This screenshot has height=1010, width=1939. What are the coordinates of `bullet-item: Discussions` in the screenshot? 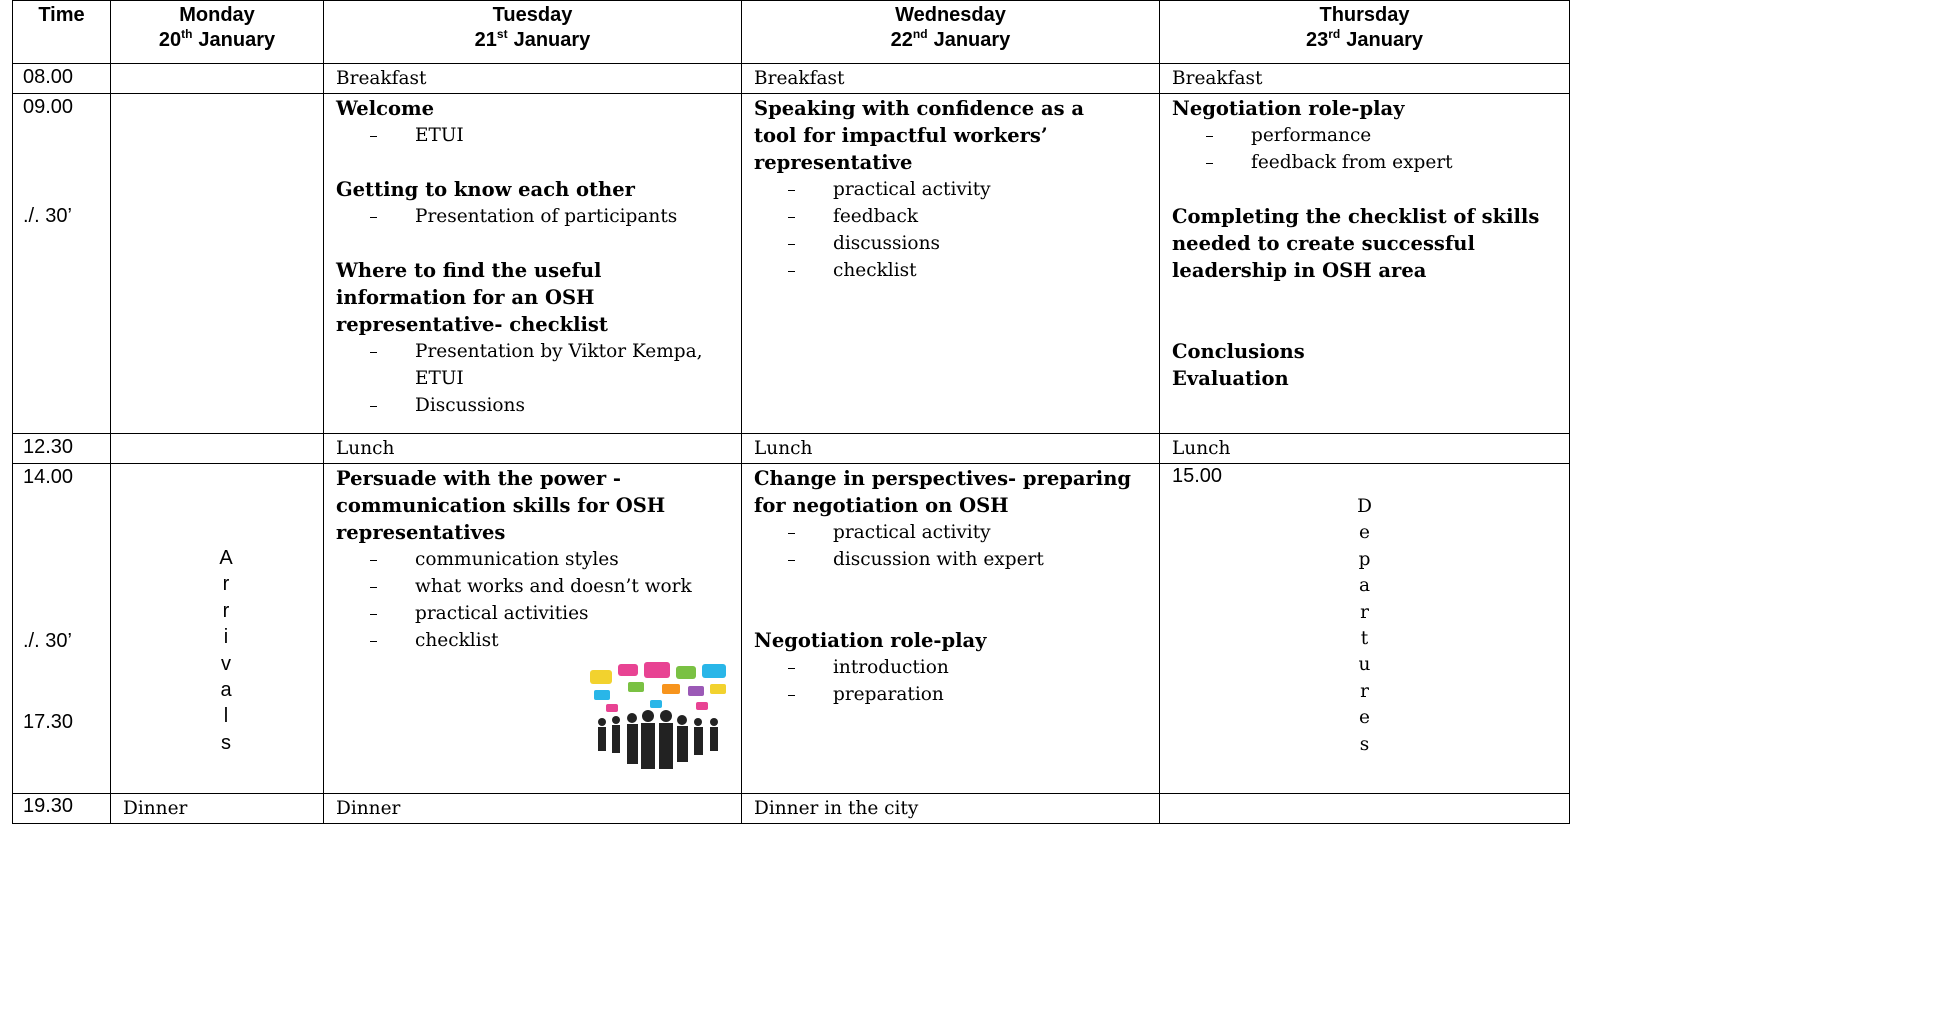 It's located at (532, 405).